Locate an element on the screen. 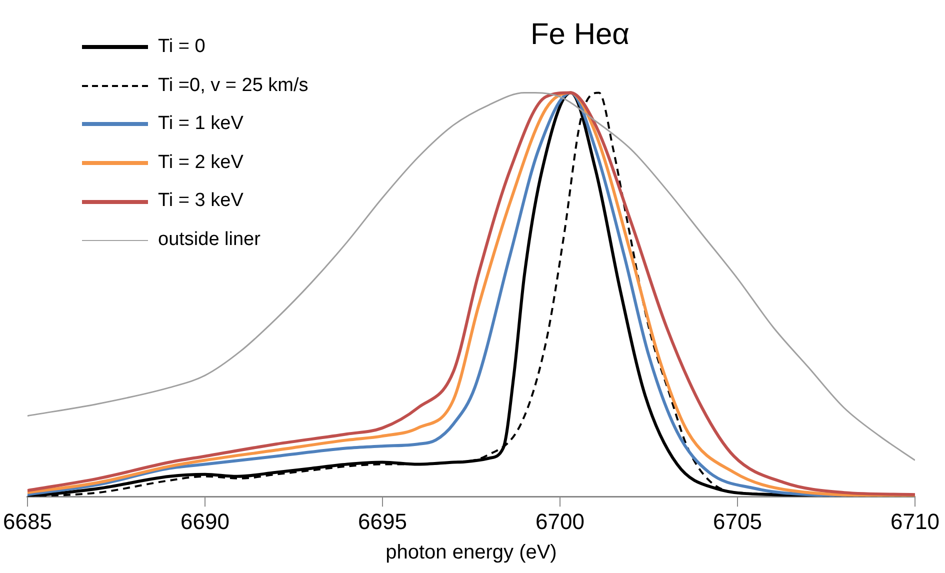  legend-label: Ti =0, v = 25 km/s is located at coordinates (233, 86).